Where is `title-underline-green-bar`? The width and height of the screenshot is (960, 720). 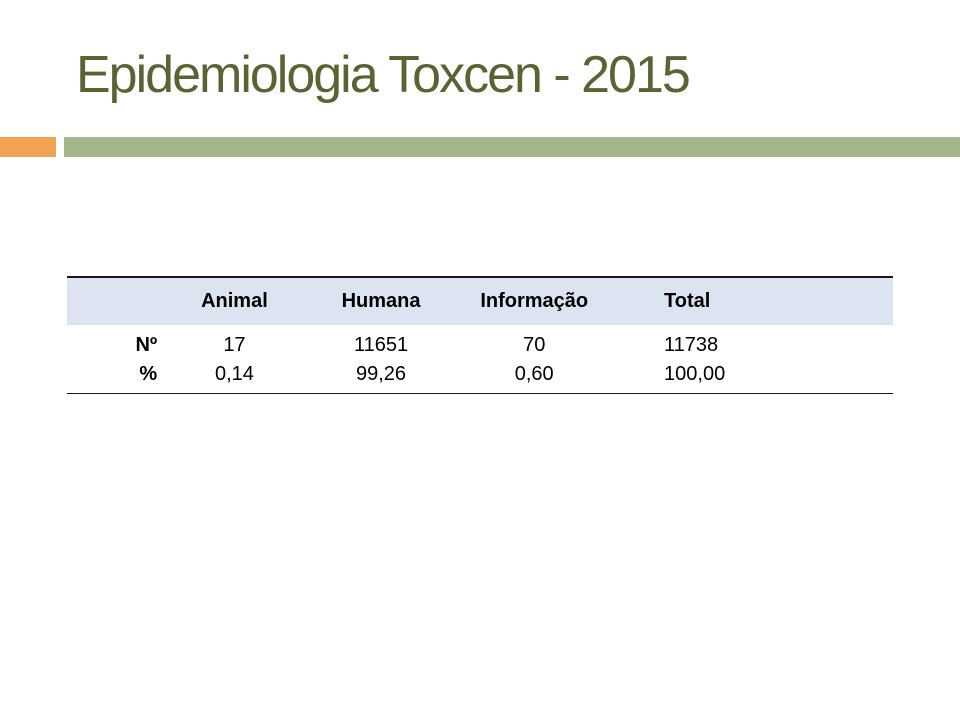
title-underline-green-bar is located at coordinates (512, 147).